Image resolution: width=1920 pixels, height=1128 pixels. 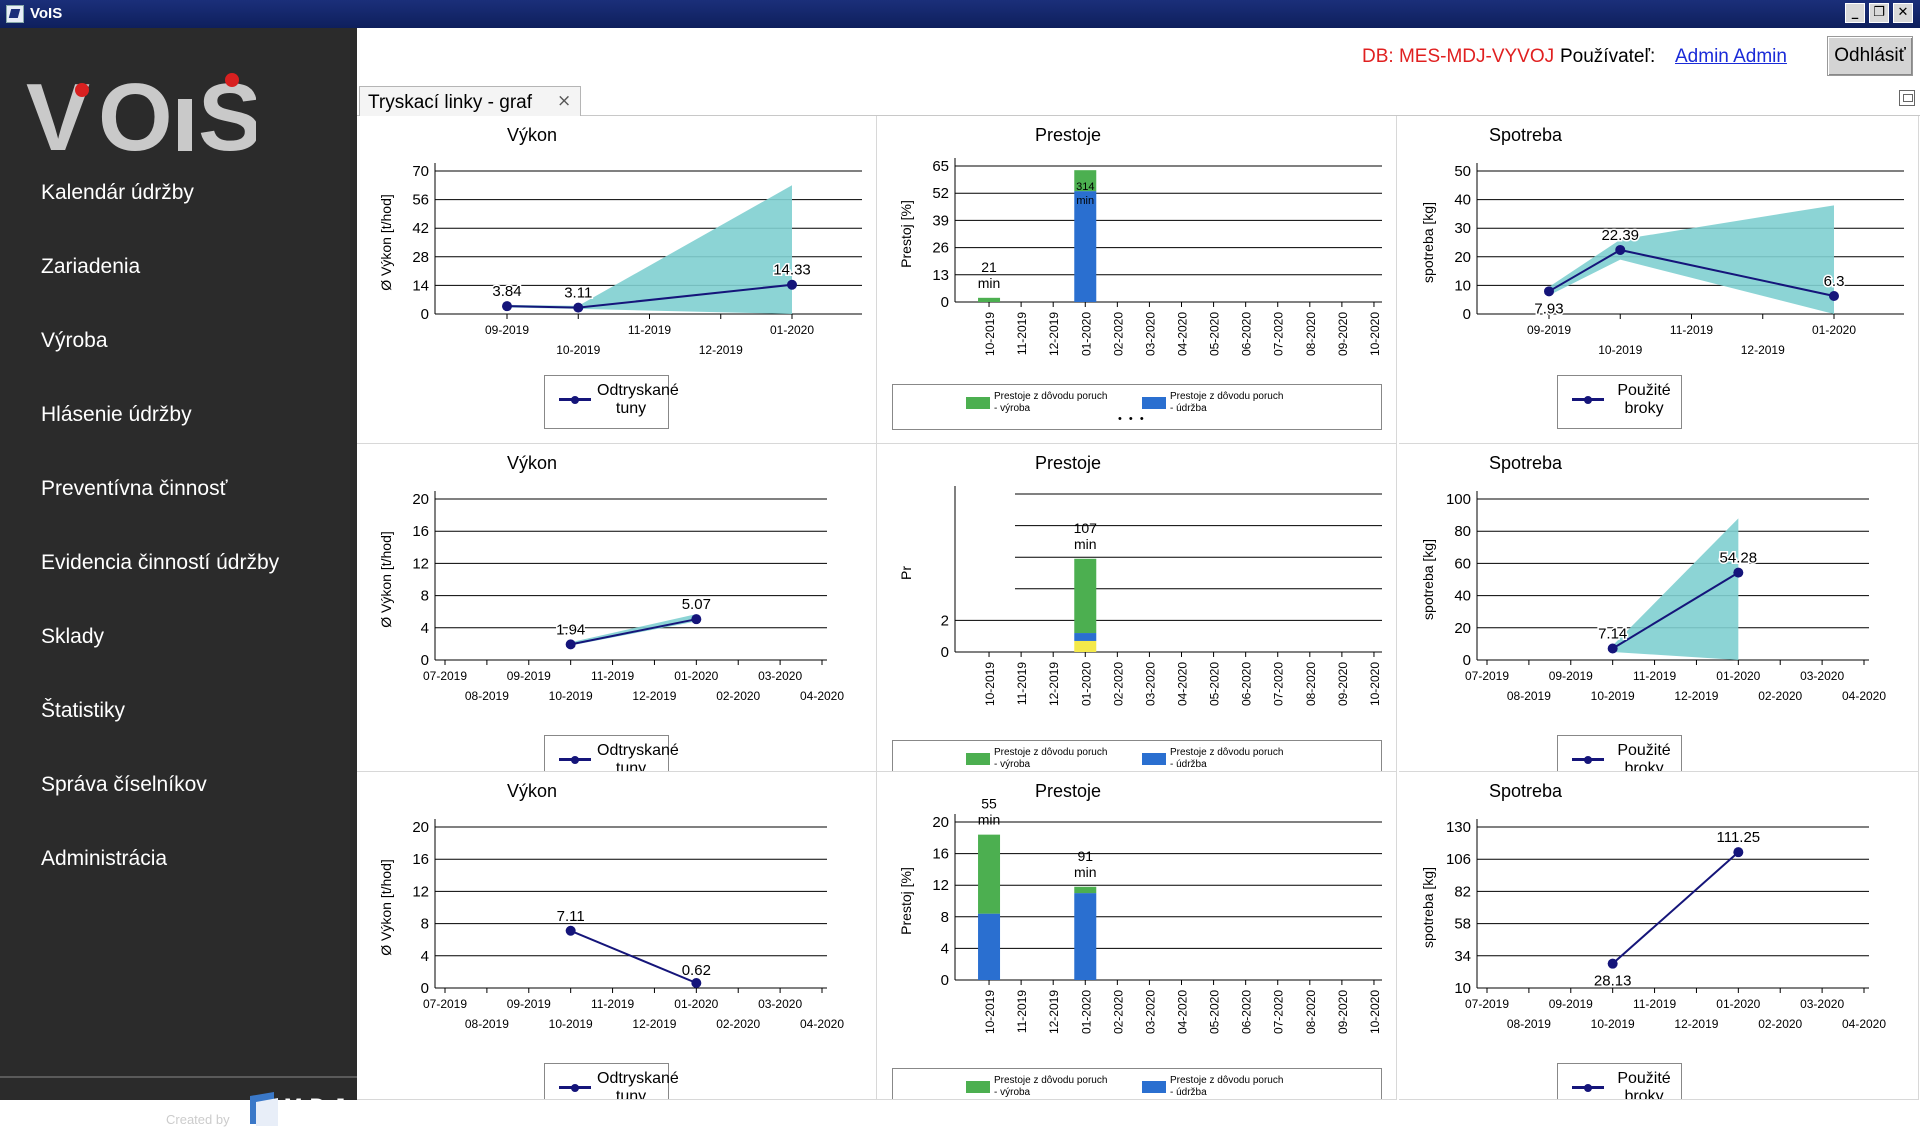 What do you see at coordinates (420, 200) in the screenshot?
I see `y-tick-label: 56` at bounding box center [420, 200].